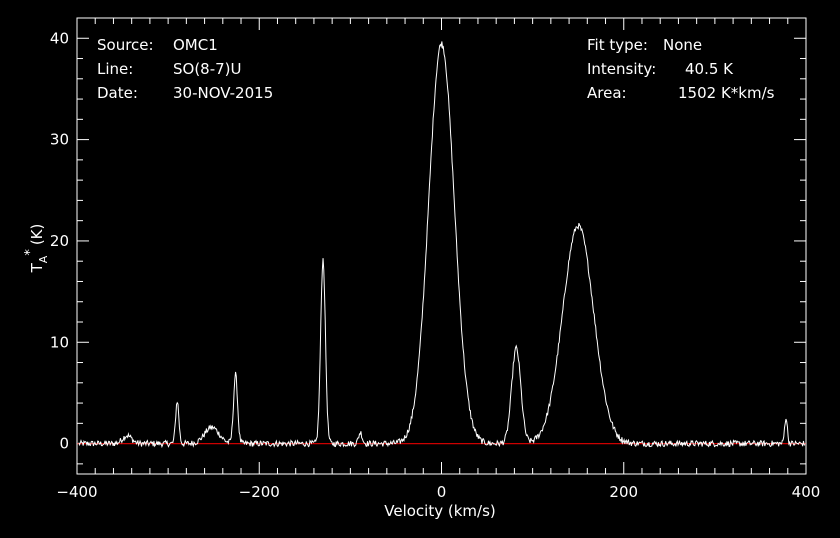 This screenshot has height=538, width=840. I want to click on x-tick-label: 400, so click(806, 492).